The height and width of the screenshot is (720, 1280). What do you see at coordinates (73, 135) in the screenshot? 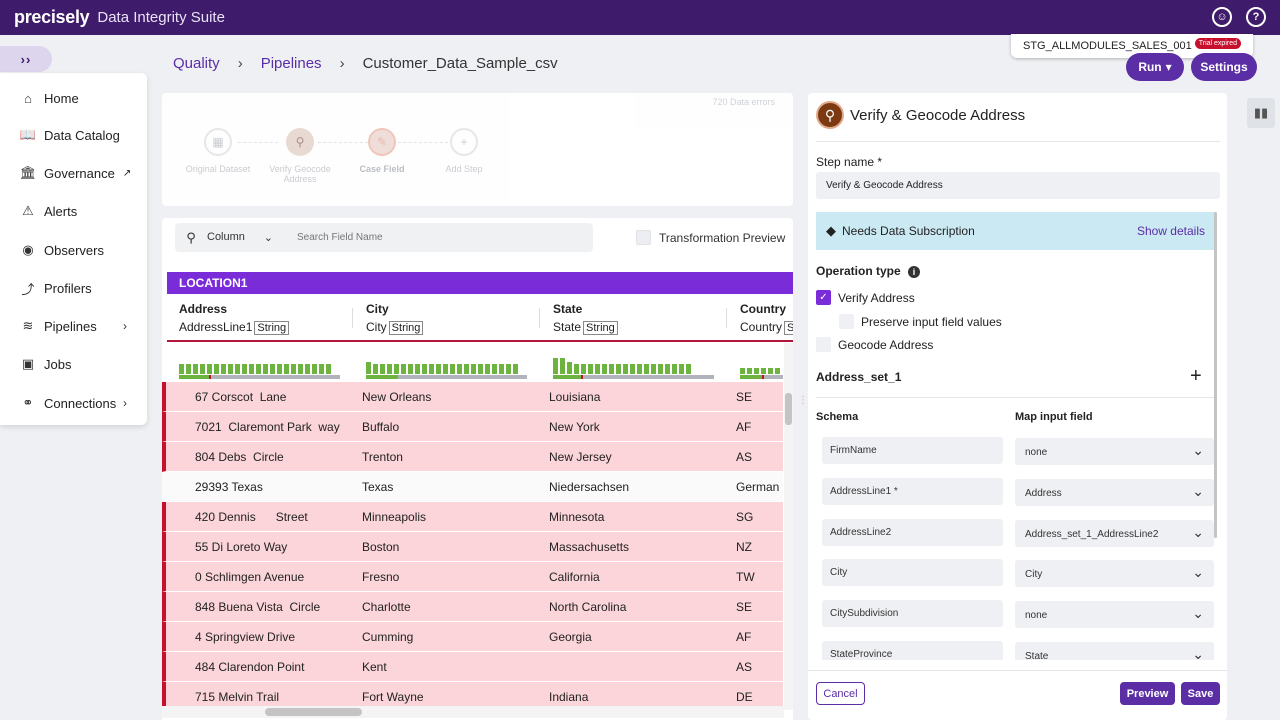
I see `nav-item-data-catalog: 📖 Data Catalog` at bounding box center [73, 135].